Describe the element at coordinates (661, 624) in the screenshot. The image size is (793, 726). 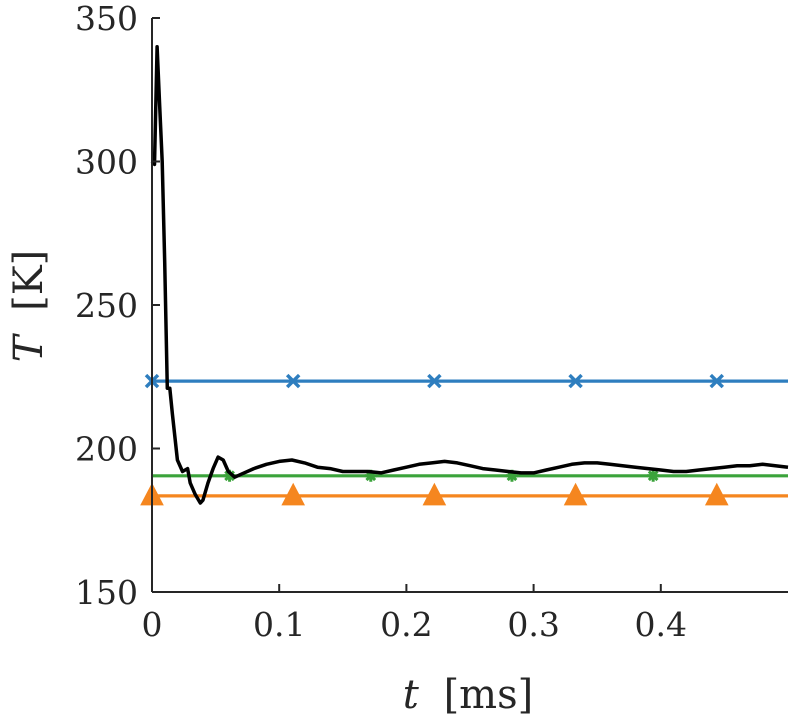
I see `x-tick-label: 0.4` at that location.